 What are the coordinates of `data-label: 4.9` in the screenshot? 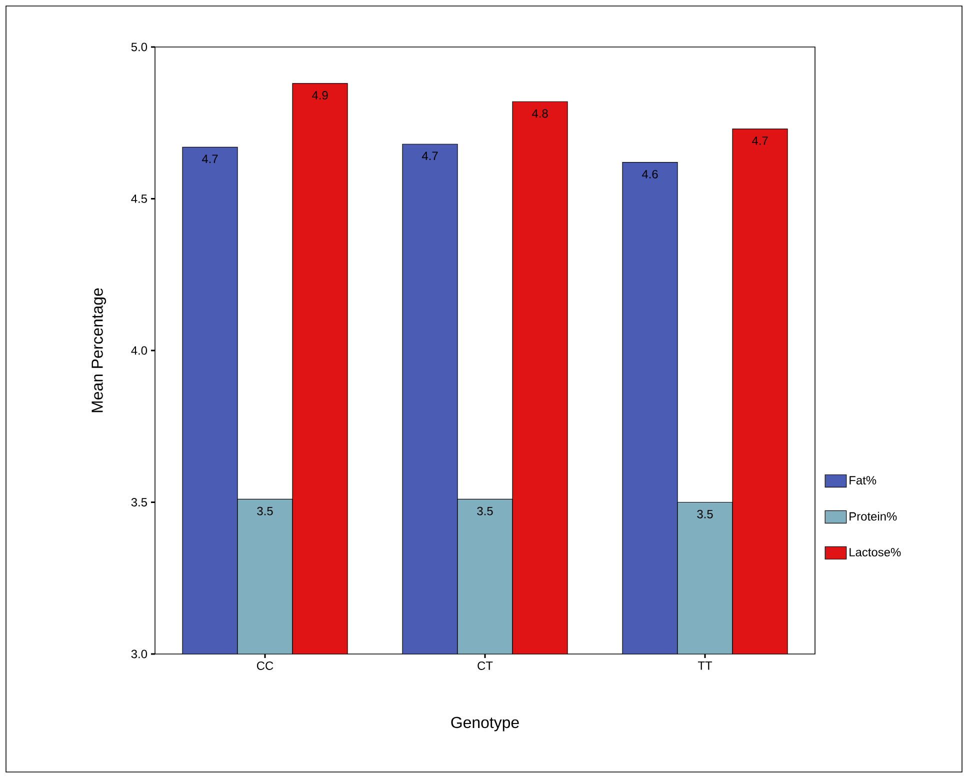 It's located at (320, 95).